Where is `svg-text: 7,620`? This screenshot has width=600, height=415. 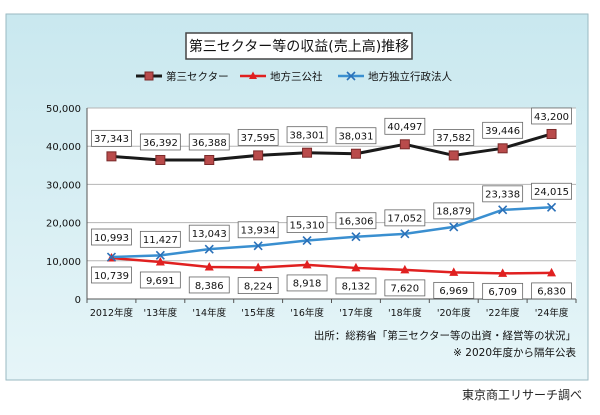
svg-text: 7,620 is located at coordinates (405, 289).